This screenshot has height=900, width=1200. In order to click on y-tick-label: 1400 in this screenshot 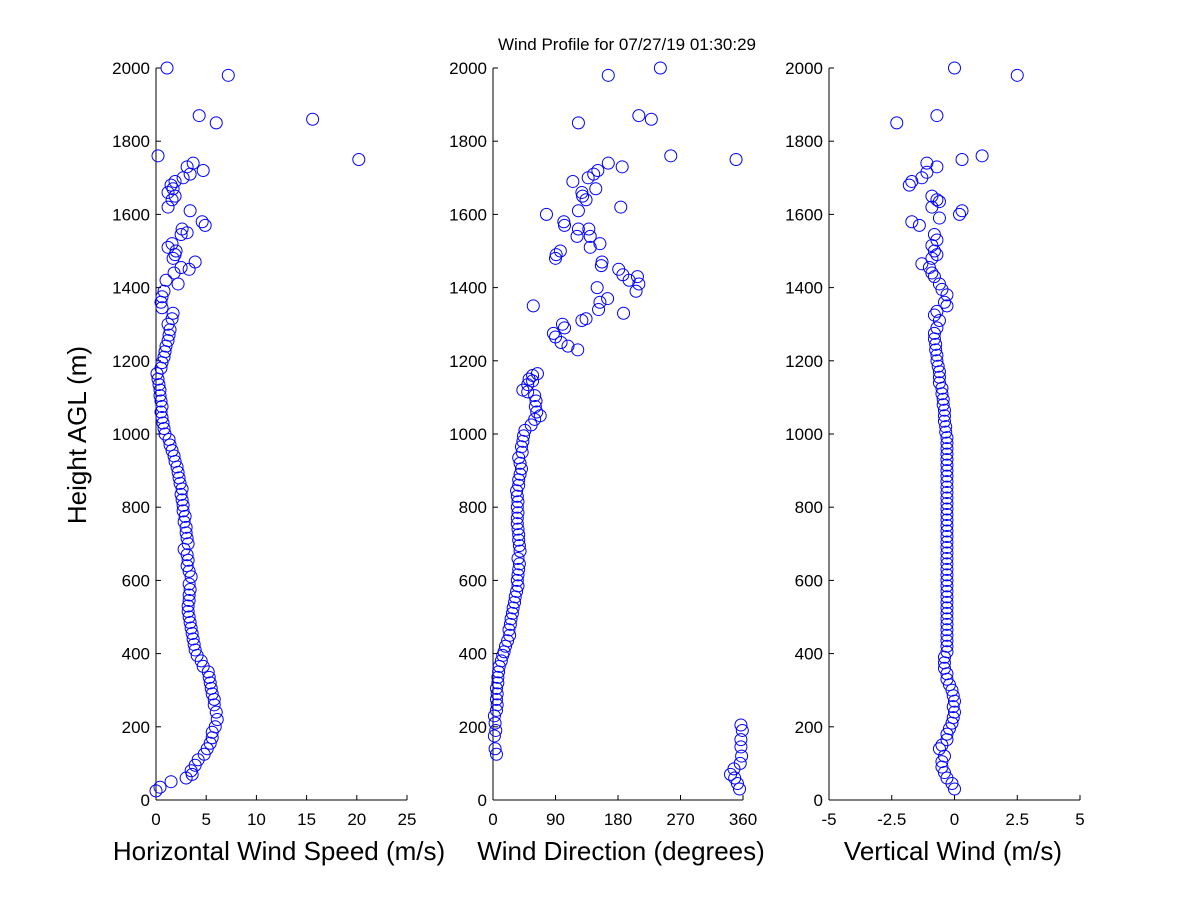, I will do `click(468, 288)`.